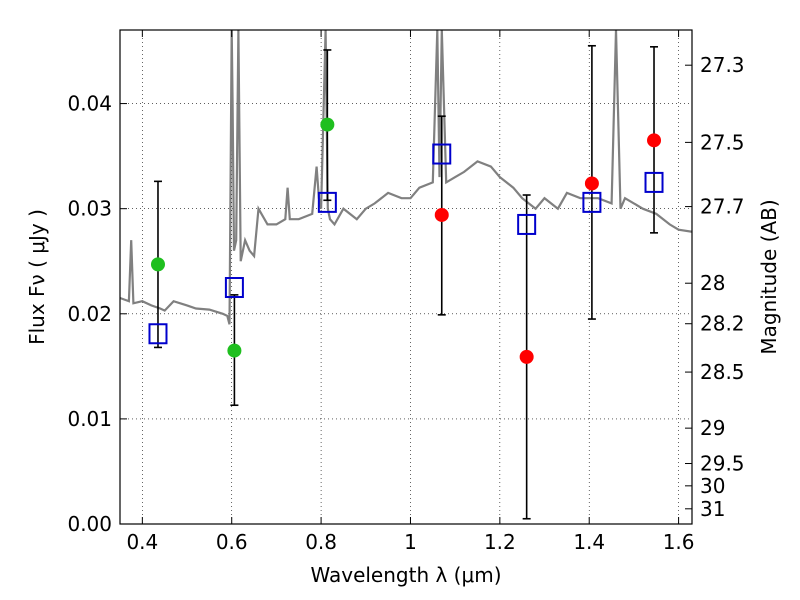 The height and width of the screenshot is (600, 800). I want to click on x-tick-label: 0.6, so click(232, 542).